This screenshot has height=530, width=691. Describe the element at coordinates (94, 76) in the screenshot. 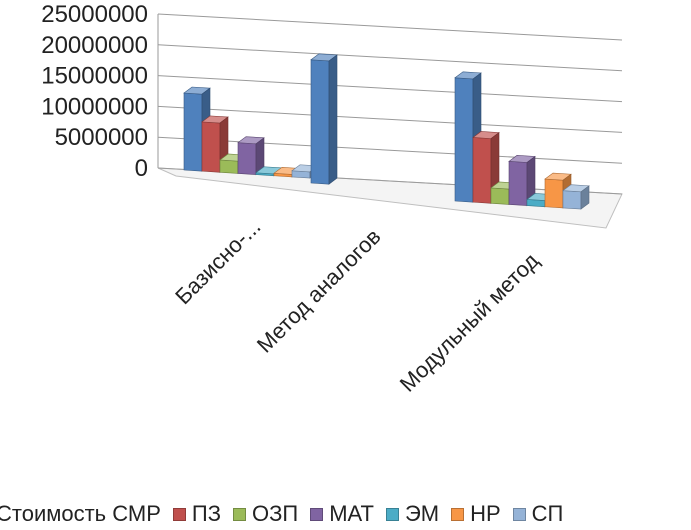

I see `y-tick-label: 15000000` at that location.